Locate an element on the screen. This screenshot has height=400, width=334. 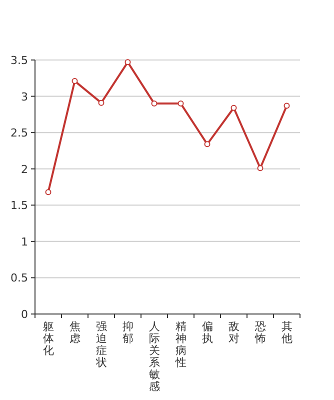
x-tick-label: 精神病性 is located at coordinates (180, 344).